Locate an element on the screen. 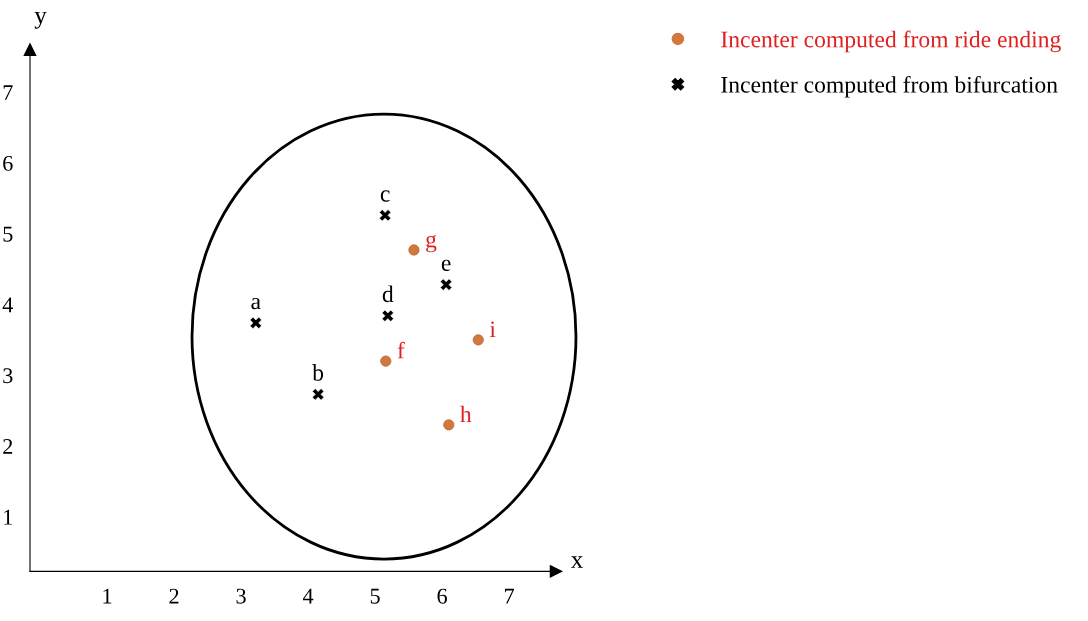  x-tick-label: 3 is located at coordinates (241, 596).